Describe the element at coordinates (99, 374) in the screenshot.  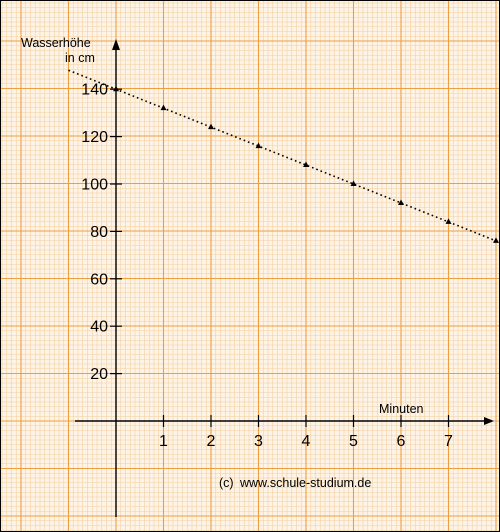
I see `y-tick-label: 20` at that location.